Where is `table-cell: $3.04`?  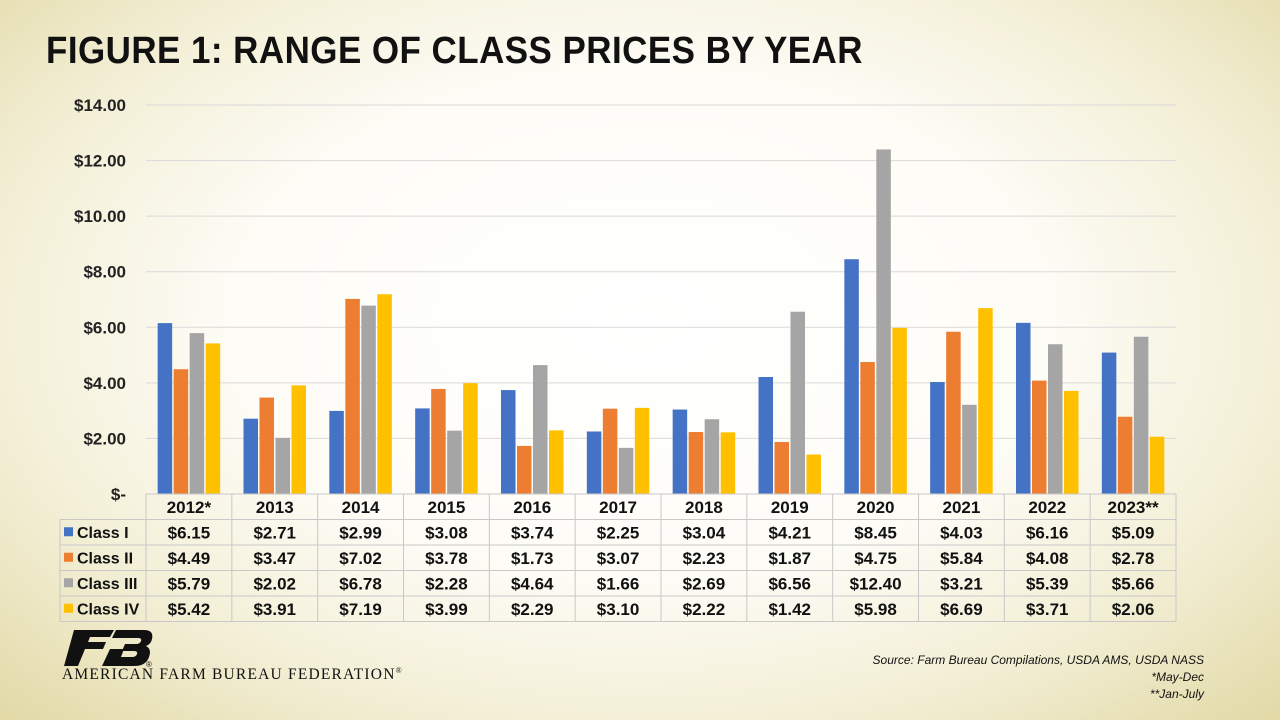
table-cell: $3.04 is located at coordinates (704, 532).